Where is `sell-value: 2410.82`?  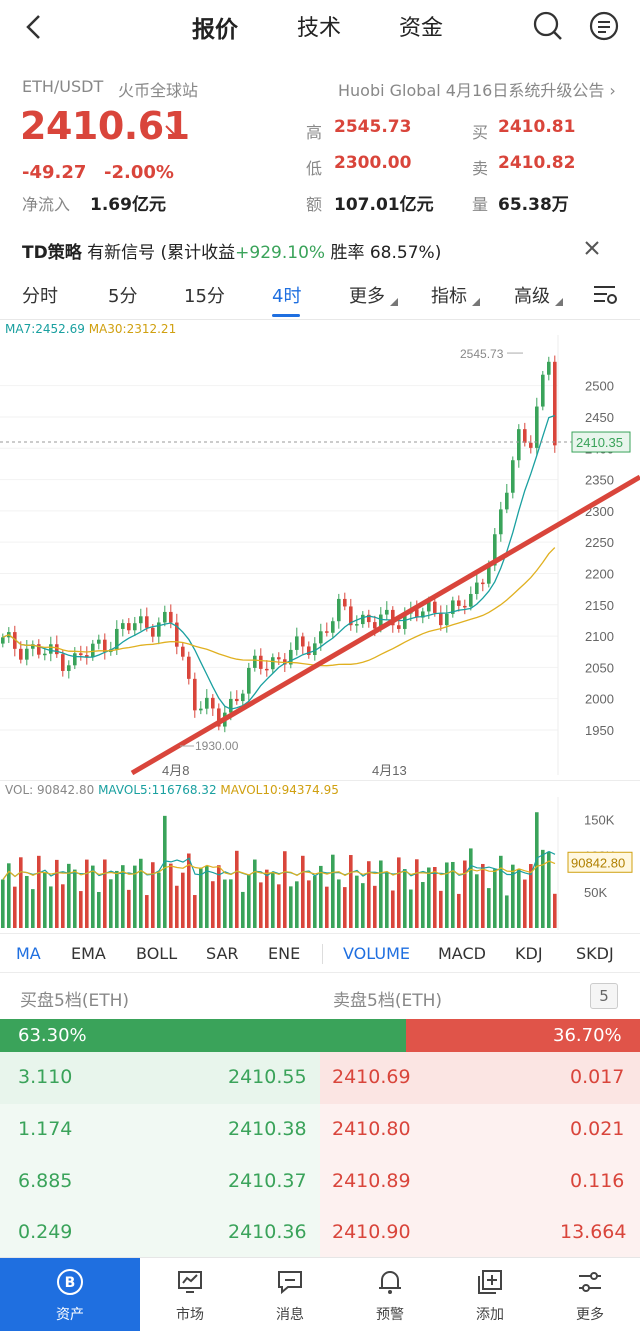
sell-value: 2410.82 is located at coordinates (537, 163).